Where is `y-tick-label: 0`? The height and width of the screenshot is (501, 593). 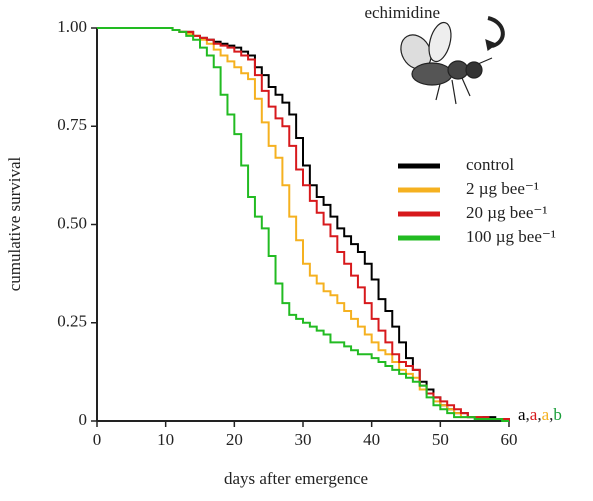
y-tick-label: 0 is located at coordinates (83, 419).